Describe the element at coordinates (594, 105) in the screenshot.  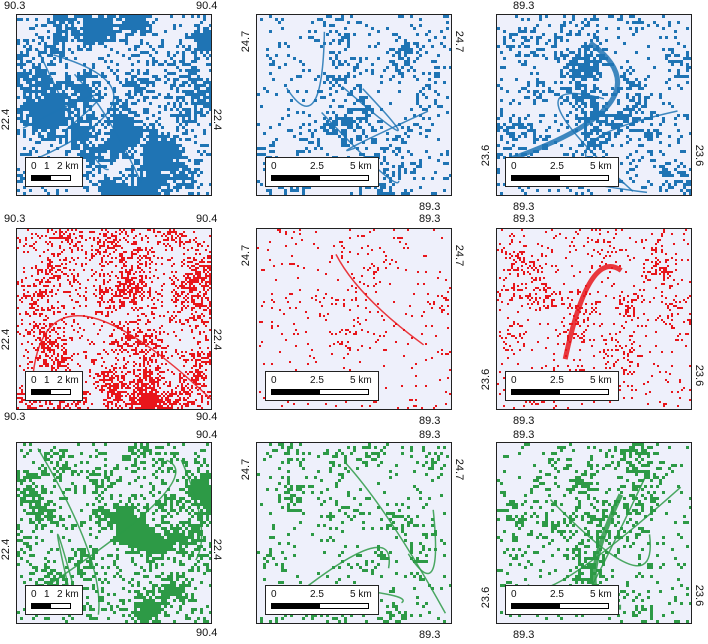
I see `map-panel-r1c3: 0 2.5 5 km` at that location.